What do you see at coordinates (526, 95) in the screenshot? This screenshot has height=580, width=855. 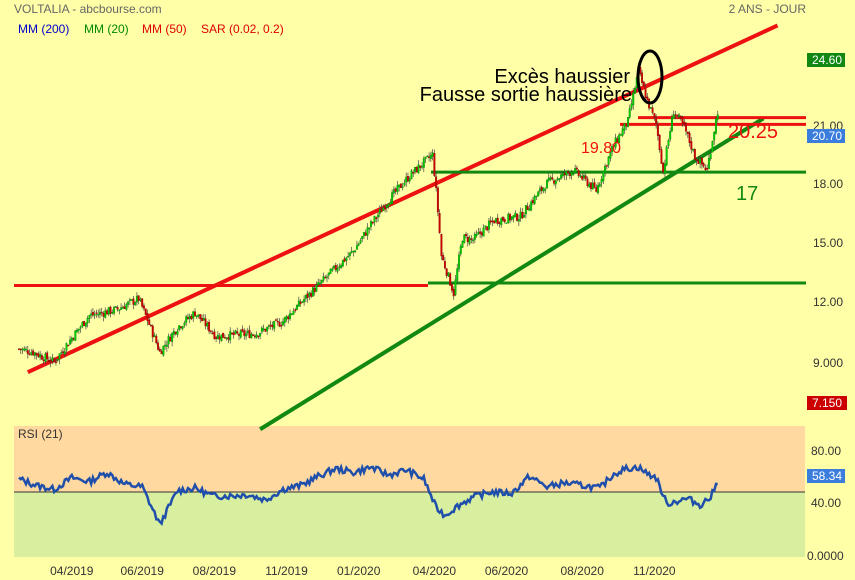 I see `annotation-fausse-sortie: Fausse sortie haussière` at bounding box center [526, 95].